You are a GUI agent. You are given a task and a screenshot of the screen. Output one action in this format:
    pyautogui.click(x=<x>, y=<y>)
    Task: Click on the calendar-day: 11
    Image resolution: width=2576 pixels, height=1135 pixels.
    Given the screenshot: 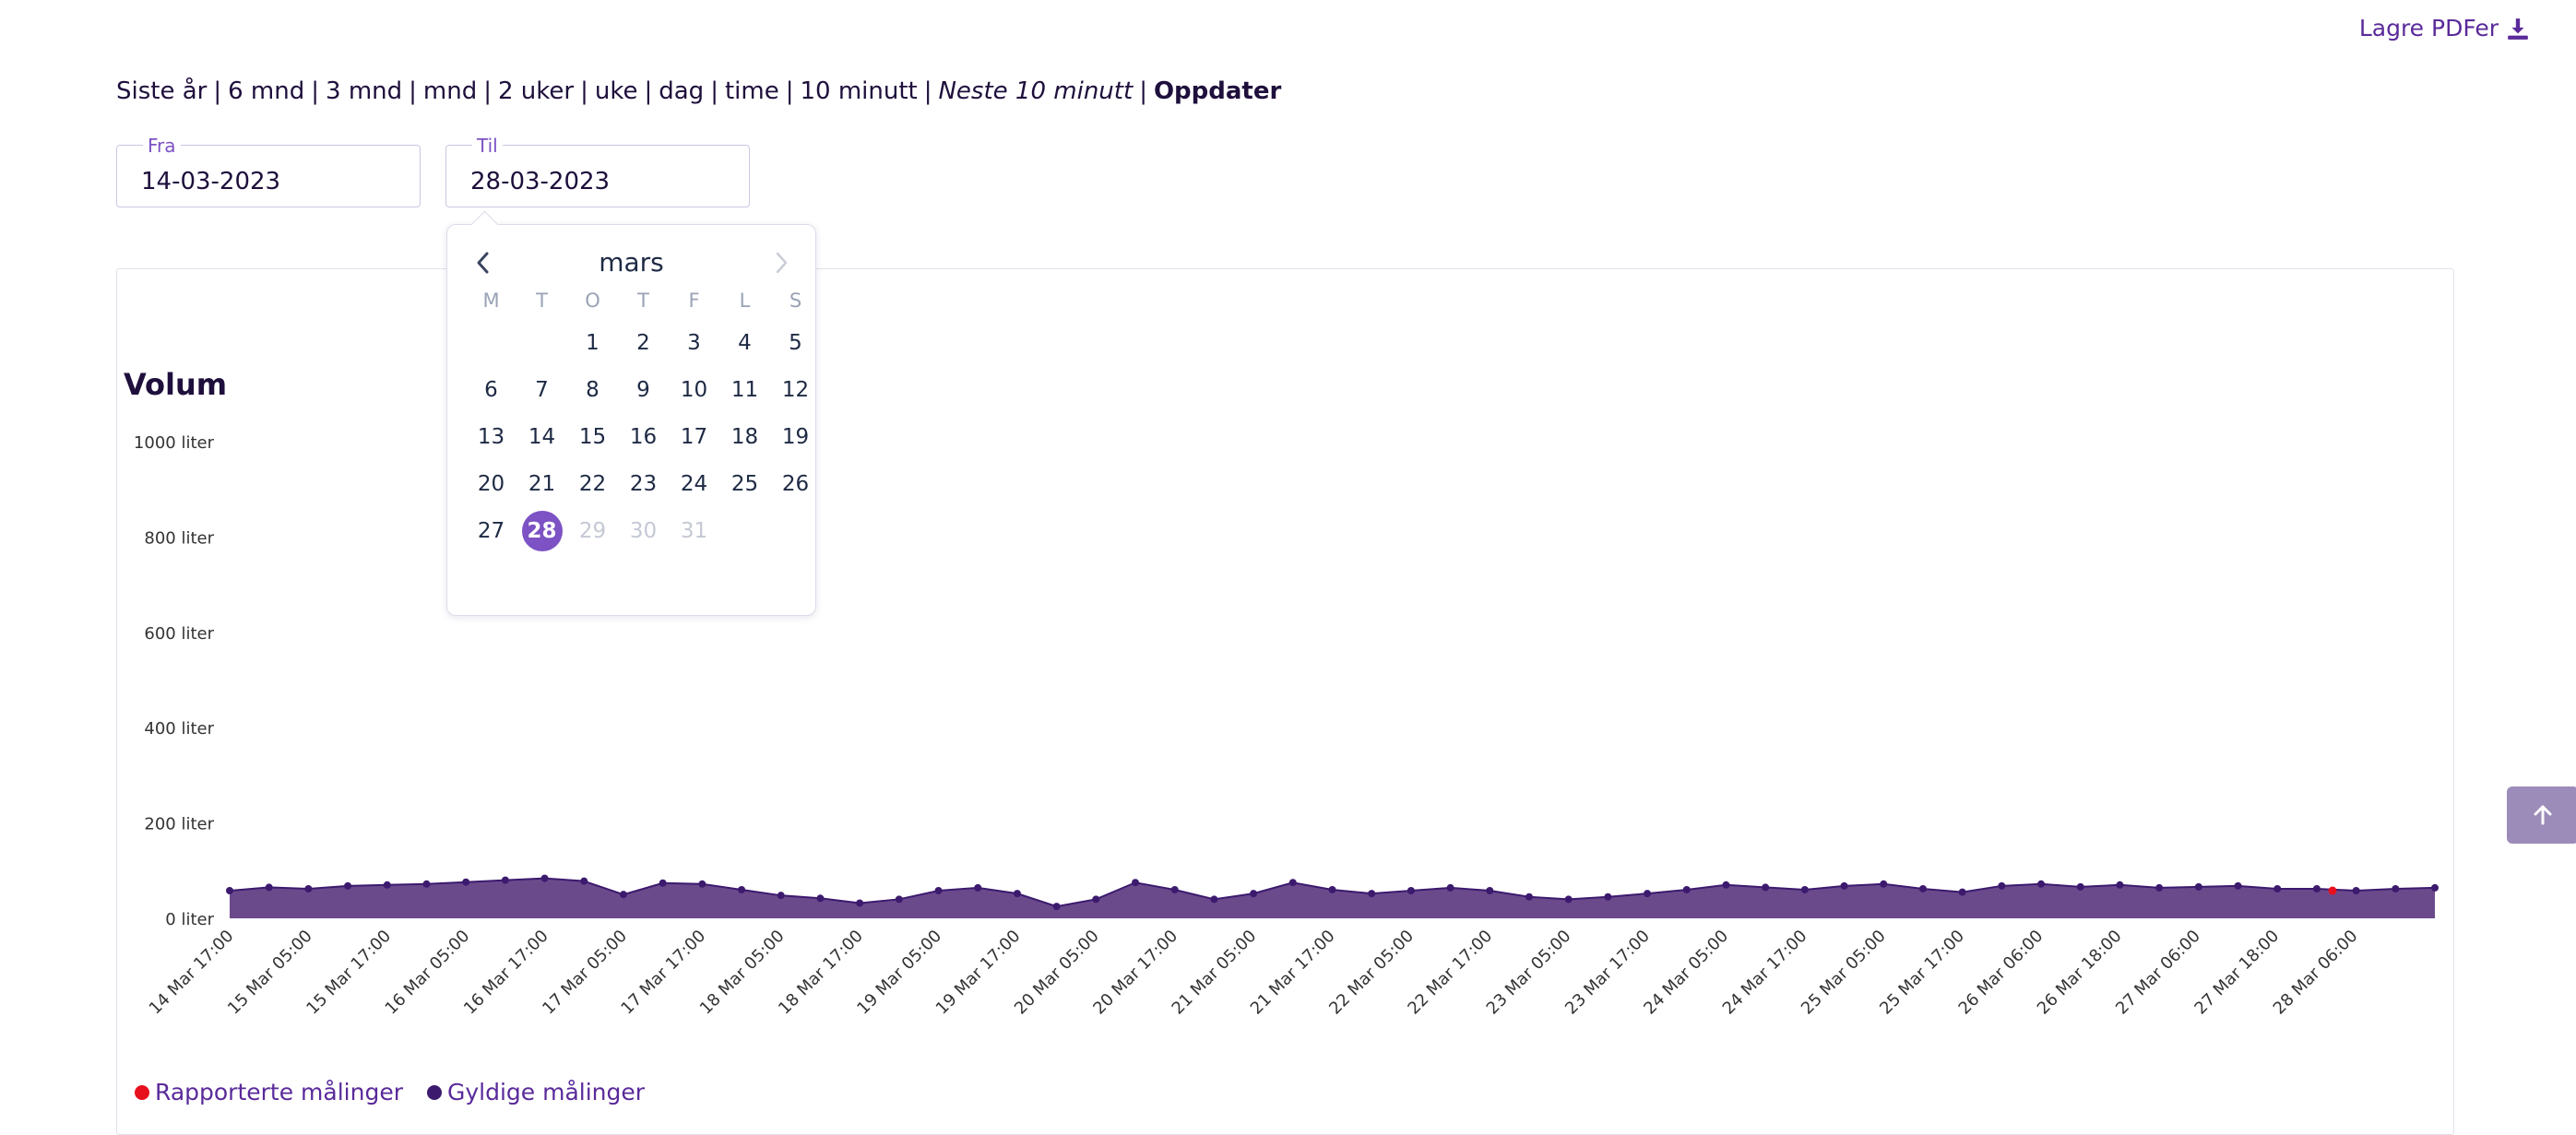 What is the action you would take?
    pyautogui.click(x=744, y=389)
    